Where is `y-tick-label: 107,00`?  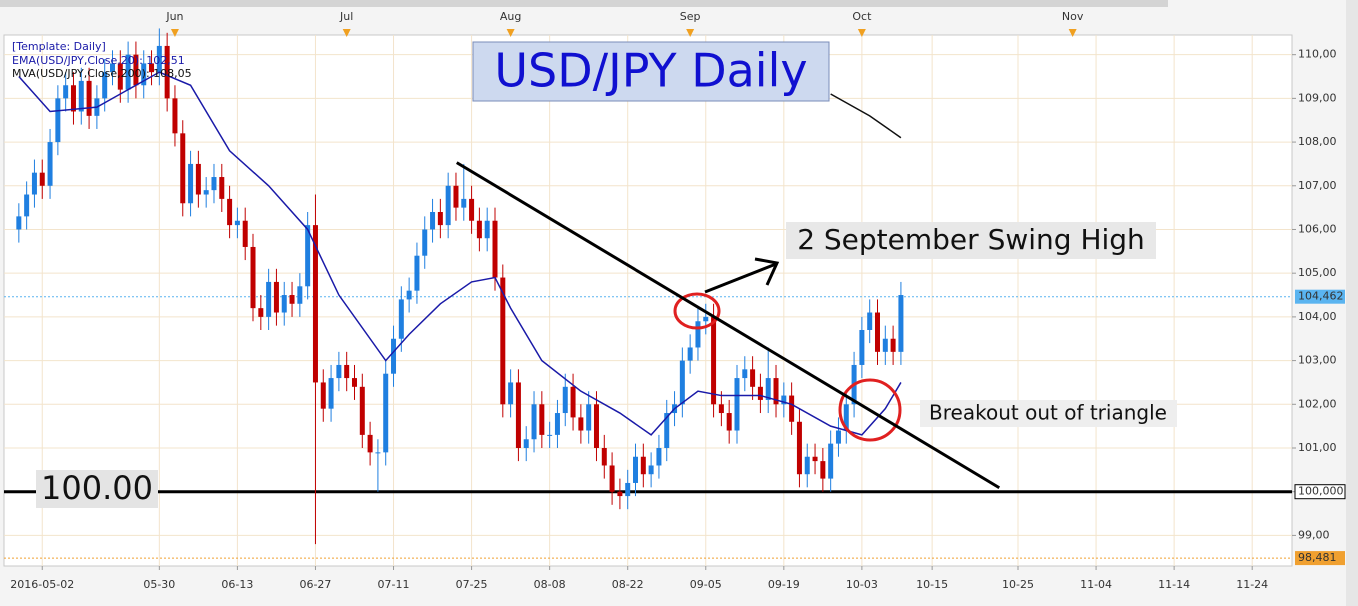
y-tick-label: 107,00 is located at coordinates (1317, 185).